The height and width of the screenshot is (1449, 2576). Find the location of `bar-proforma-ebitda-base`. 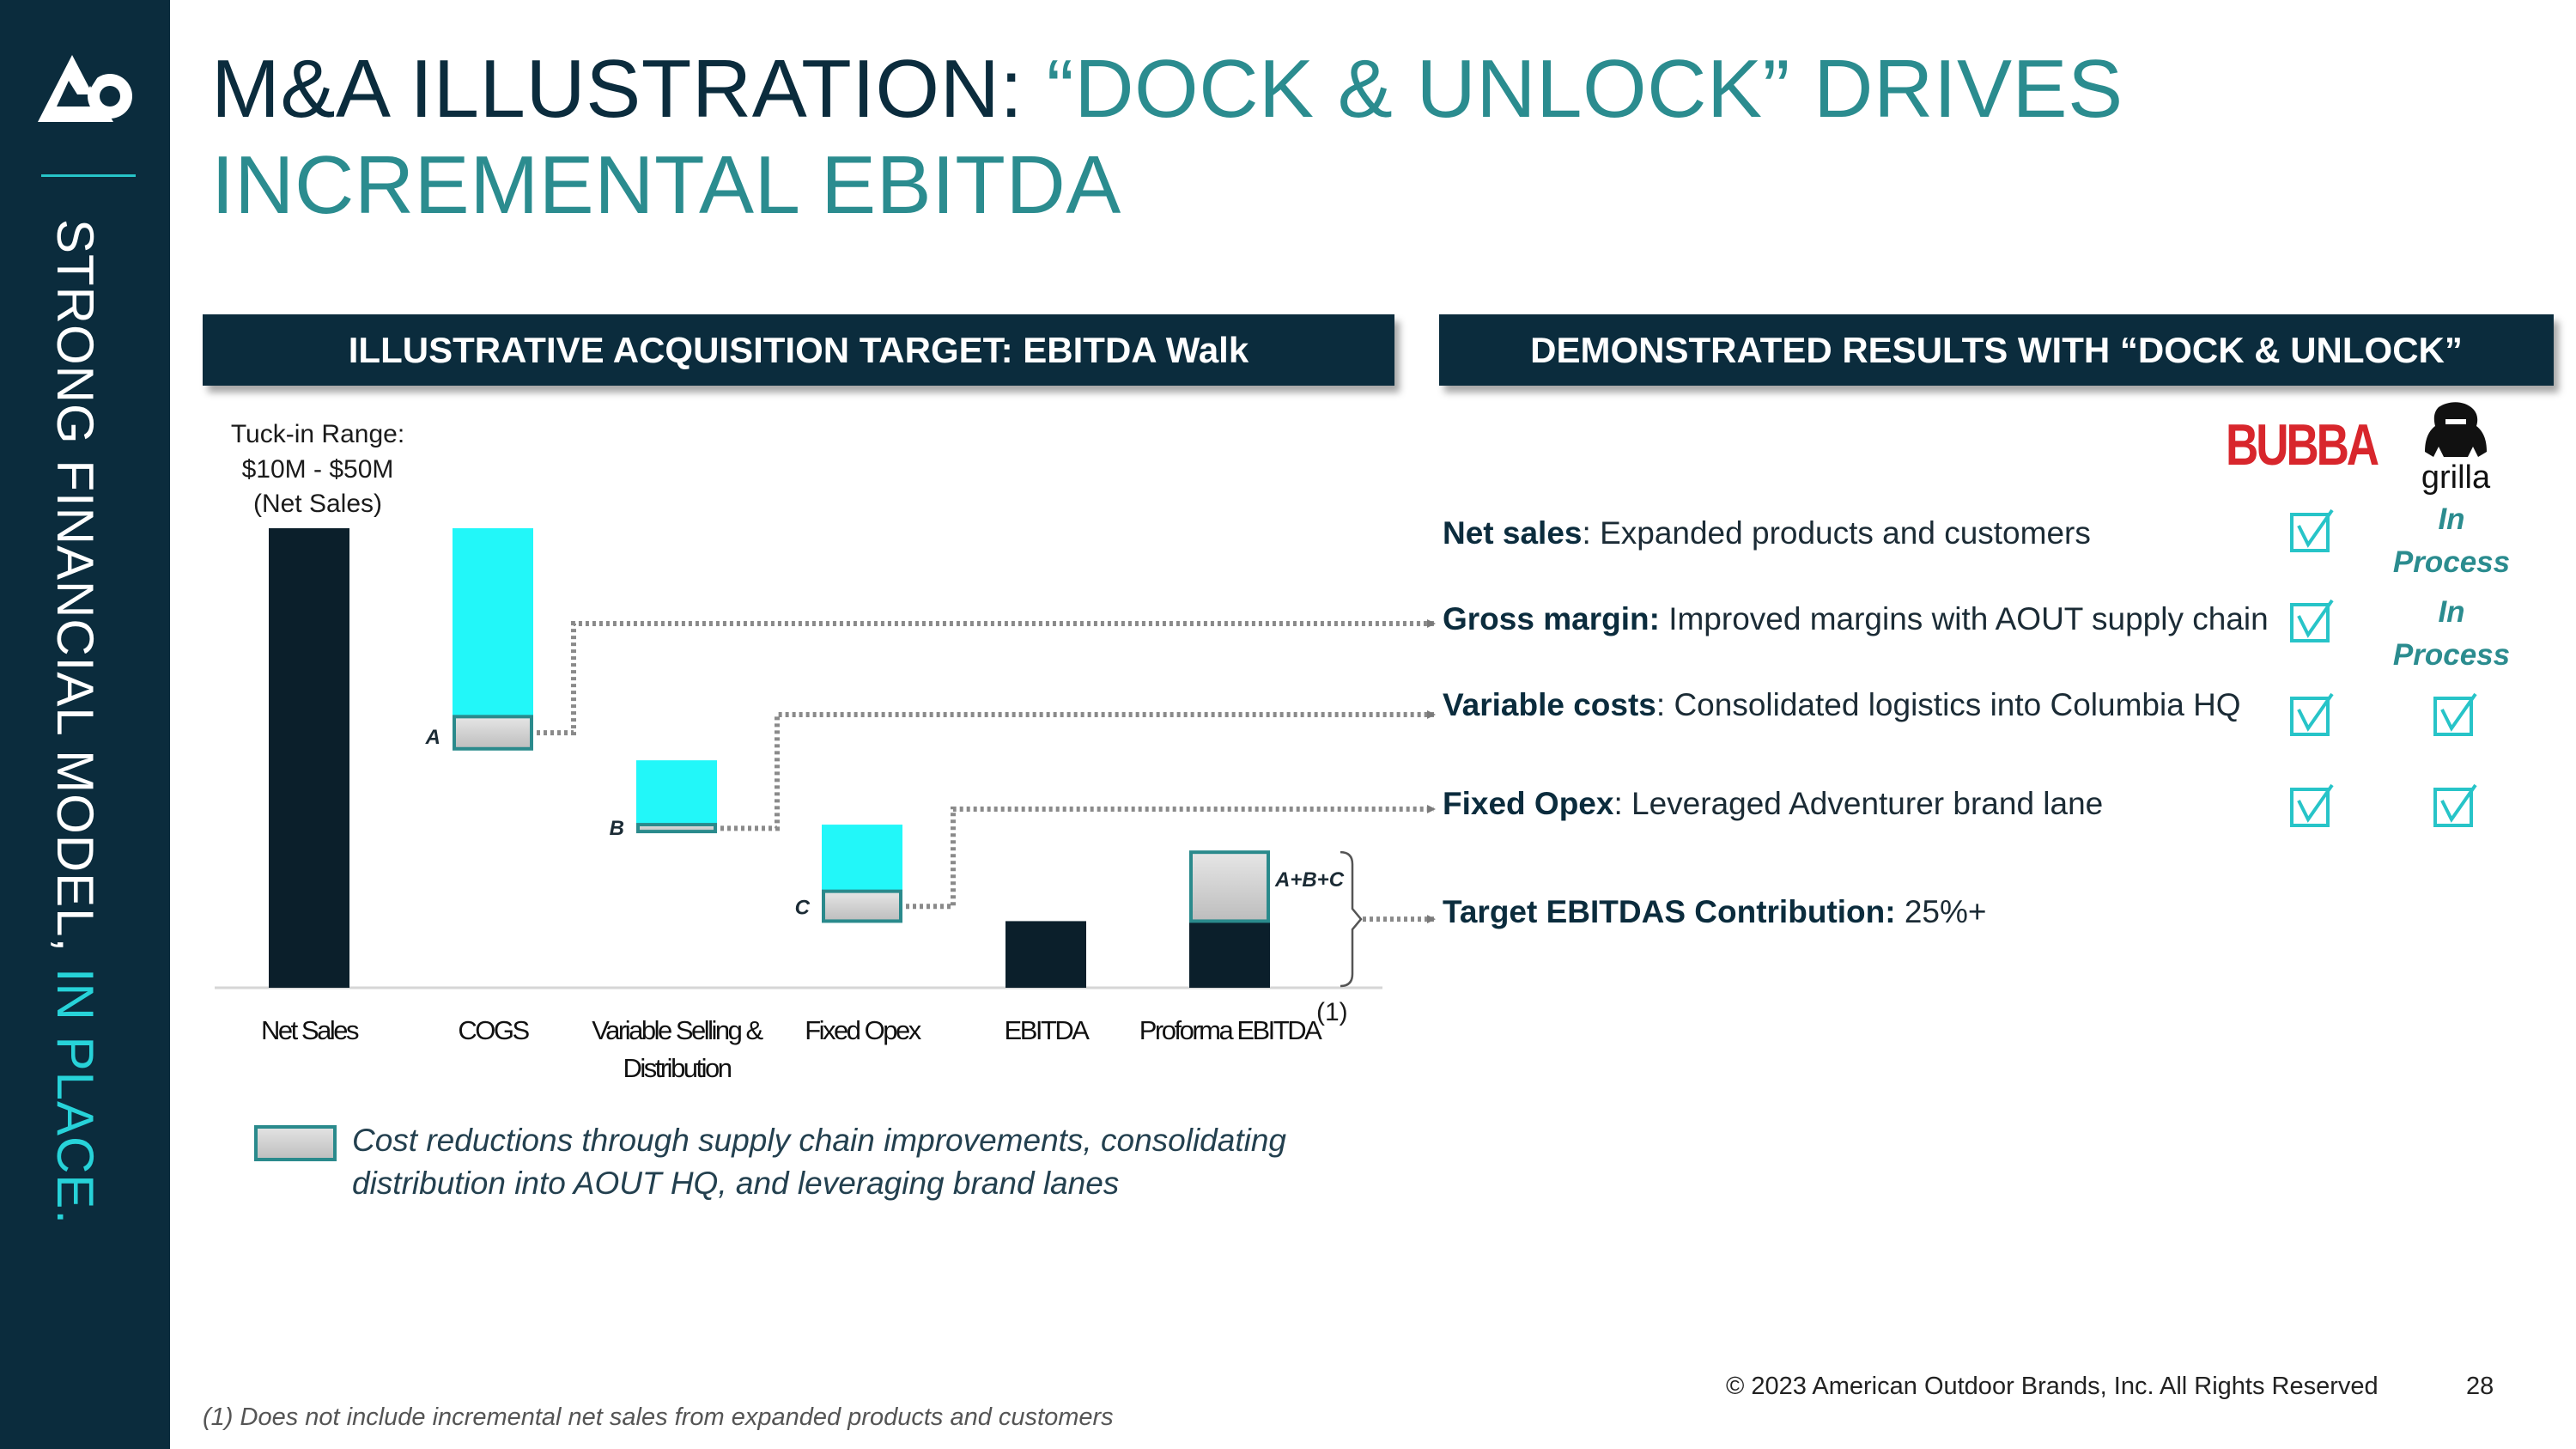

bar-proforma-ebitda-base is located at coordinates (1229, 954).